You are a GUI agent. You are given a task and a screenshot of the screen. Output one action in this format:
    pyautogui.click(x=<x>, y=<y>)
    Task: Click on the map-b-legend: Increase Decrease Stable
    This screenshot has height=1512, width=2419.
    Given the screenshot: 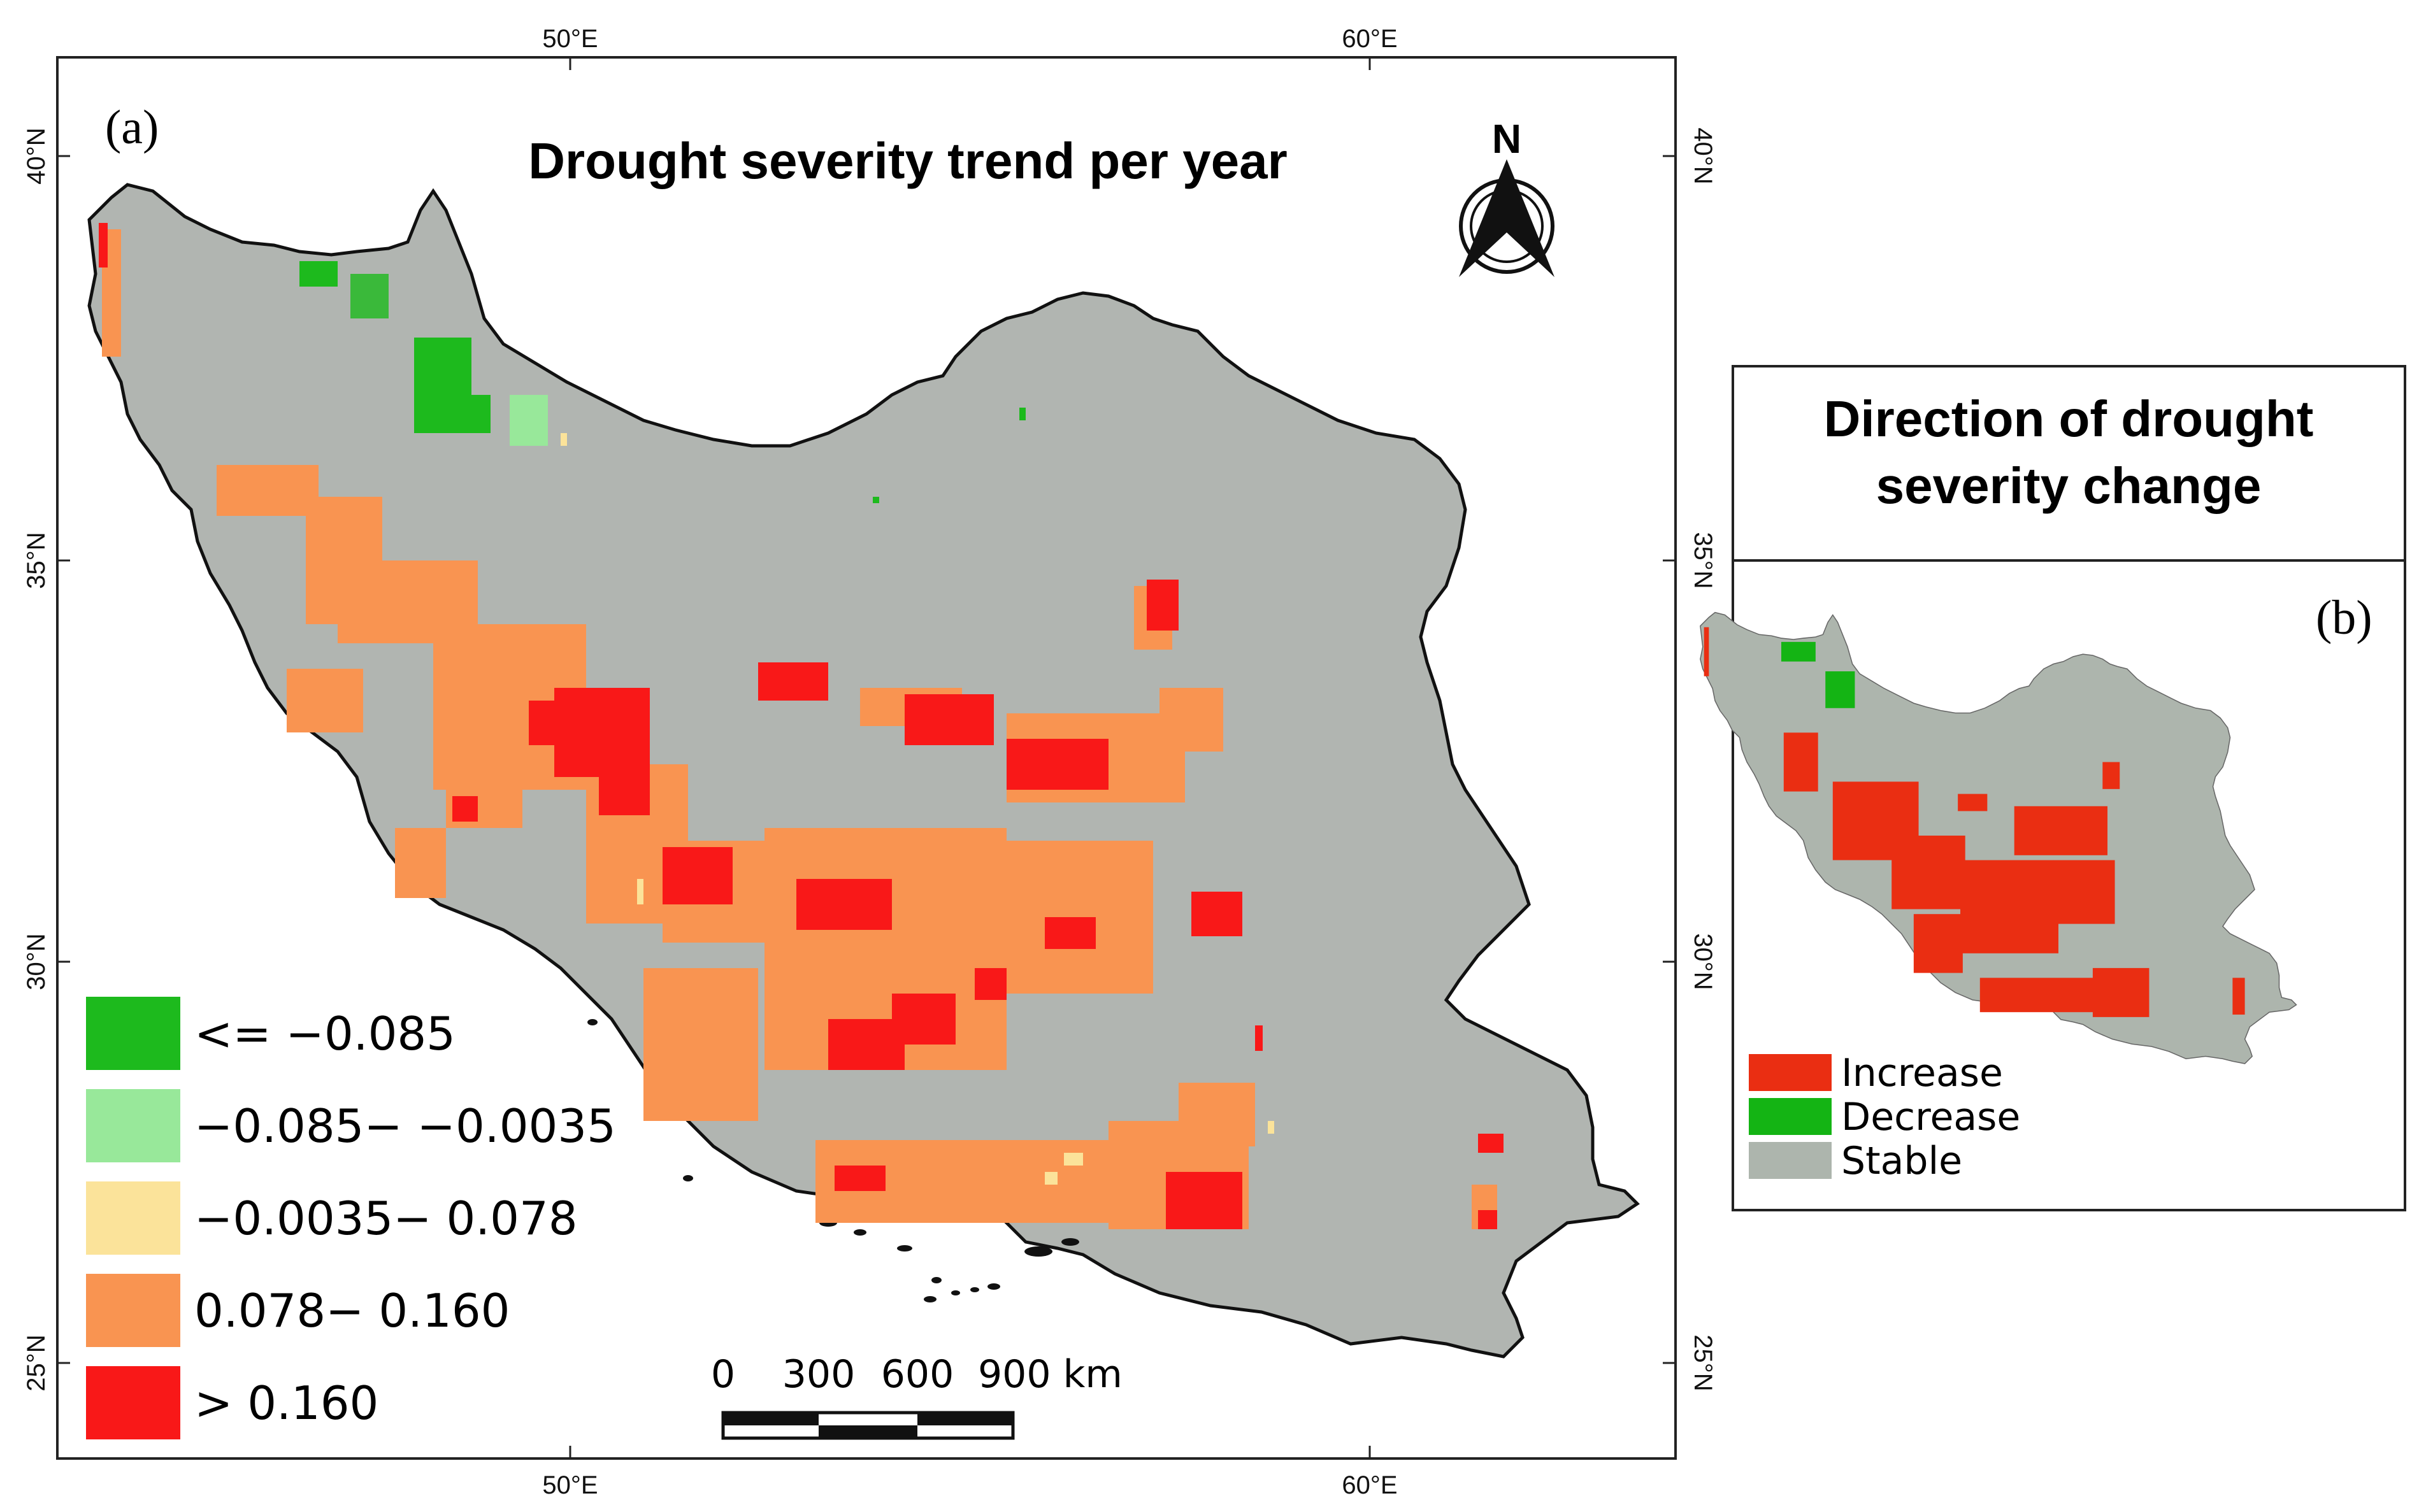 What is the action you would take?
    pyautogui.click(x=1884, y=1117)
    